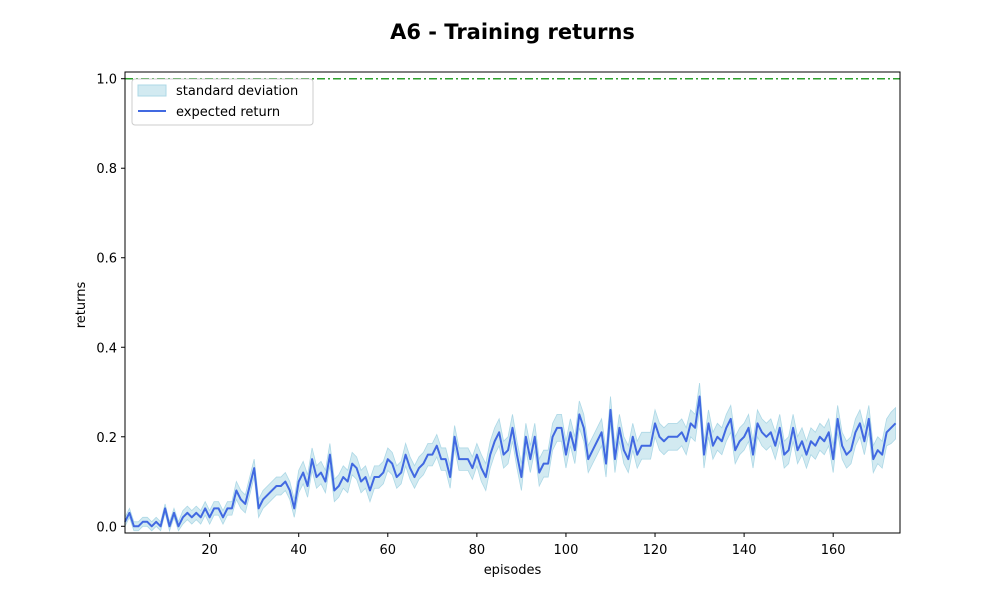  What do you see at coordinates (566, 550) in the screenshot?
I see `x-tick-label: 100` at bounding box center [566, 550].